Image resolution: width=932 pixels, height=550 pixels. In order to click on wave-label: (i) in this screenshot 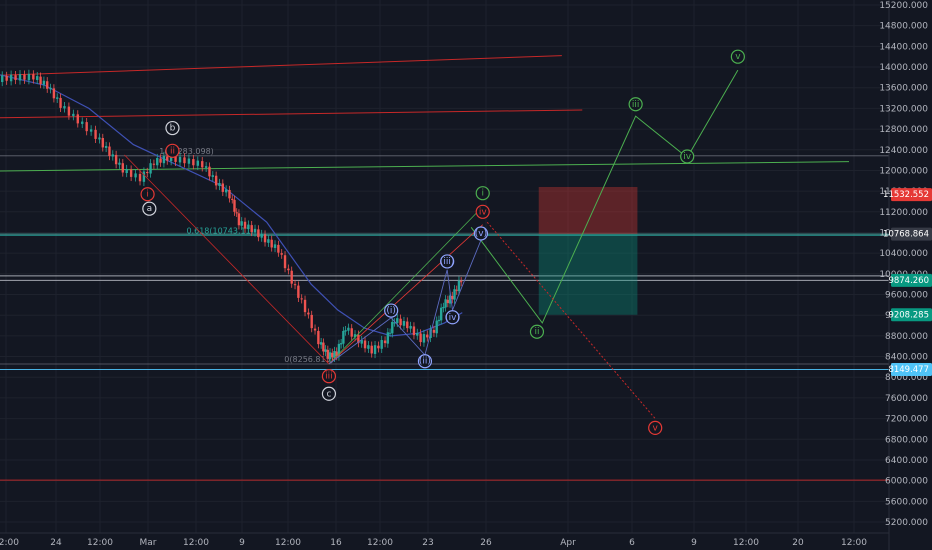, I will do `click(391, 311)`.